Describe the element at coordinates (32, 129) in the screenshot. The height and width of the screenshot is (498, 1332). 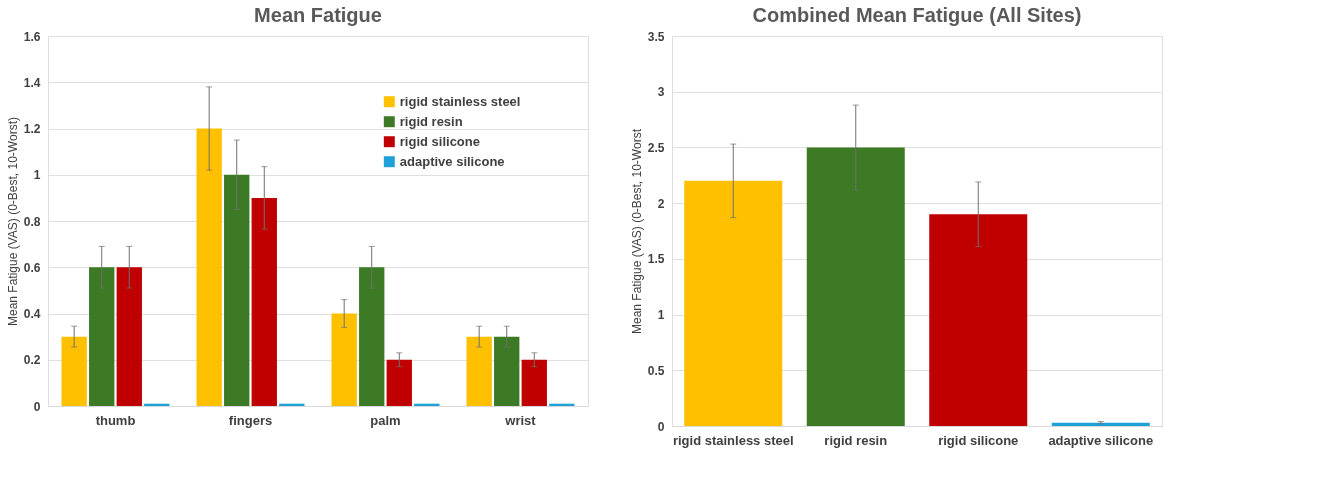
I see `y-tick-label: 1.2` at that location.